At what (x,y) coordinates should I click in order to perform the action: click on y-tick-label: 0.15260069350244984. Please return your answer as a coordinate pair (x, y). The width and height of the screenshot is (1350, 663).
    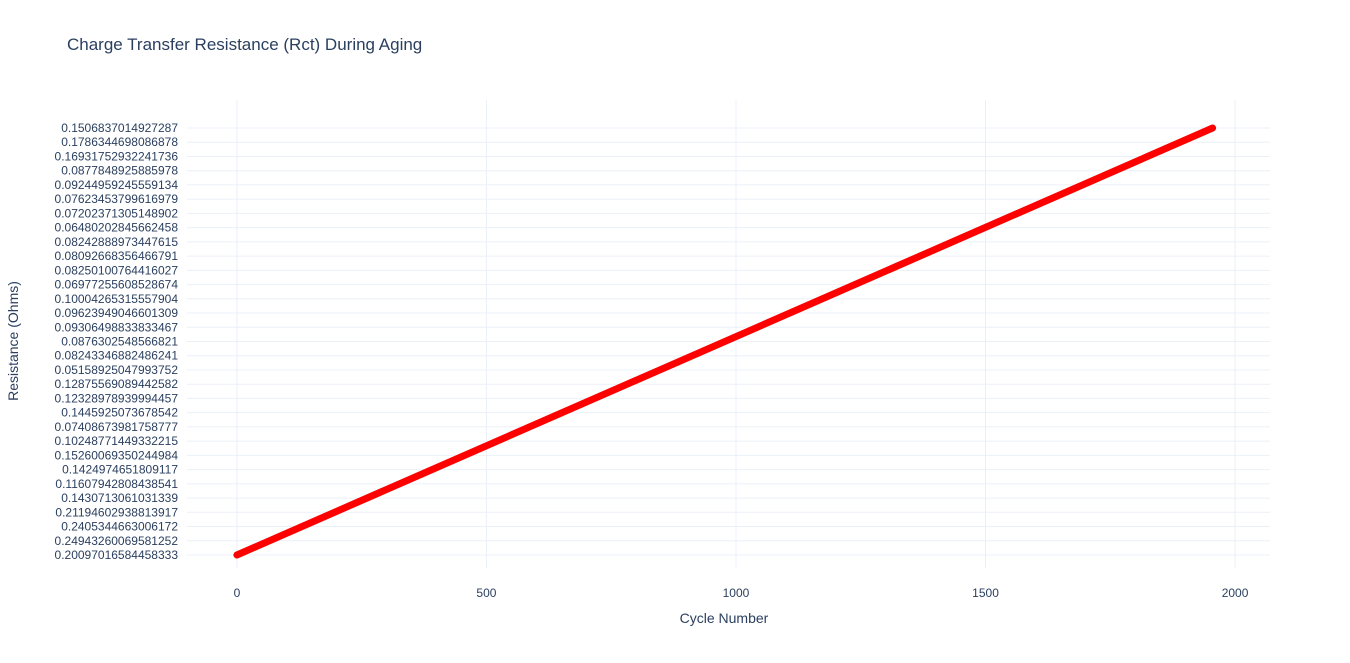
    Looking at the image, I should click on (117, 455).